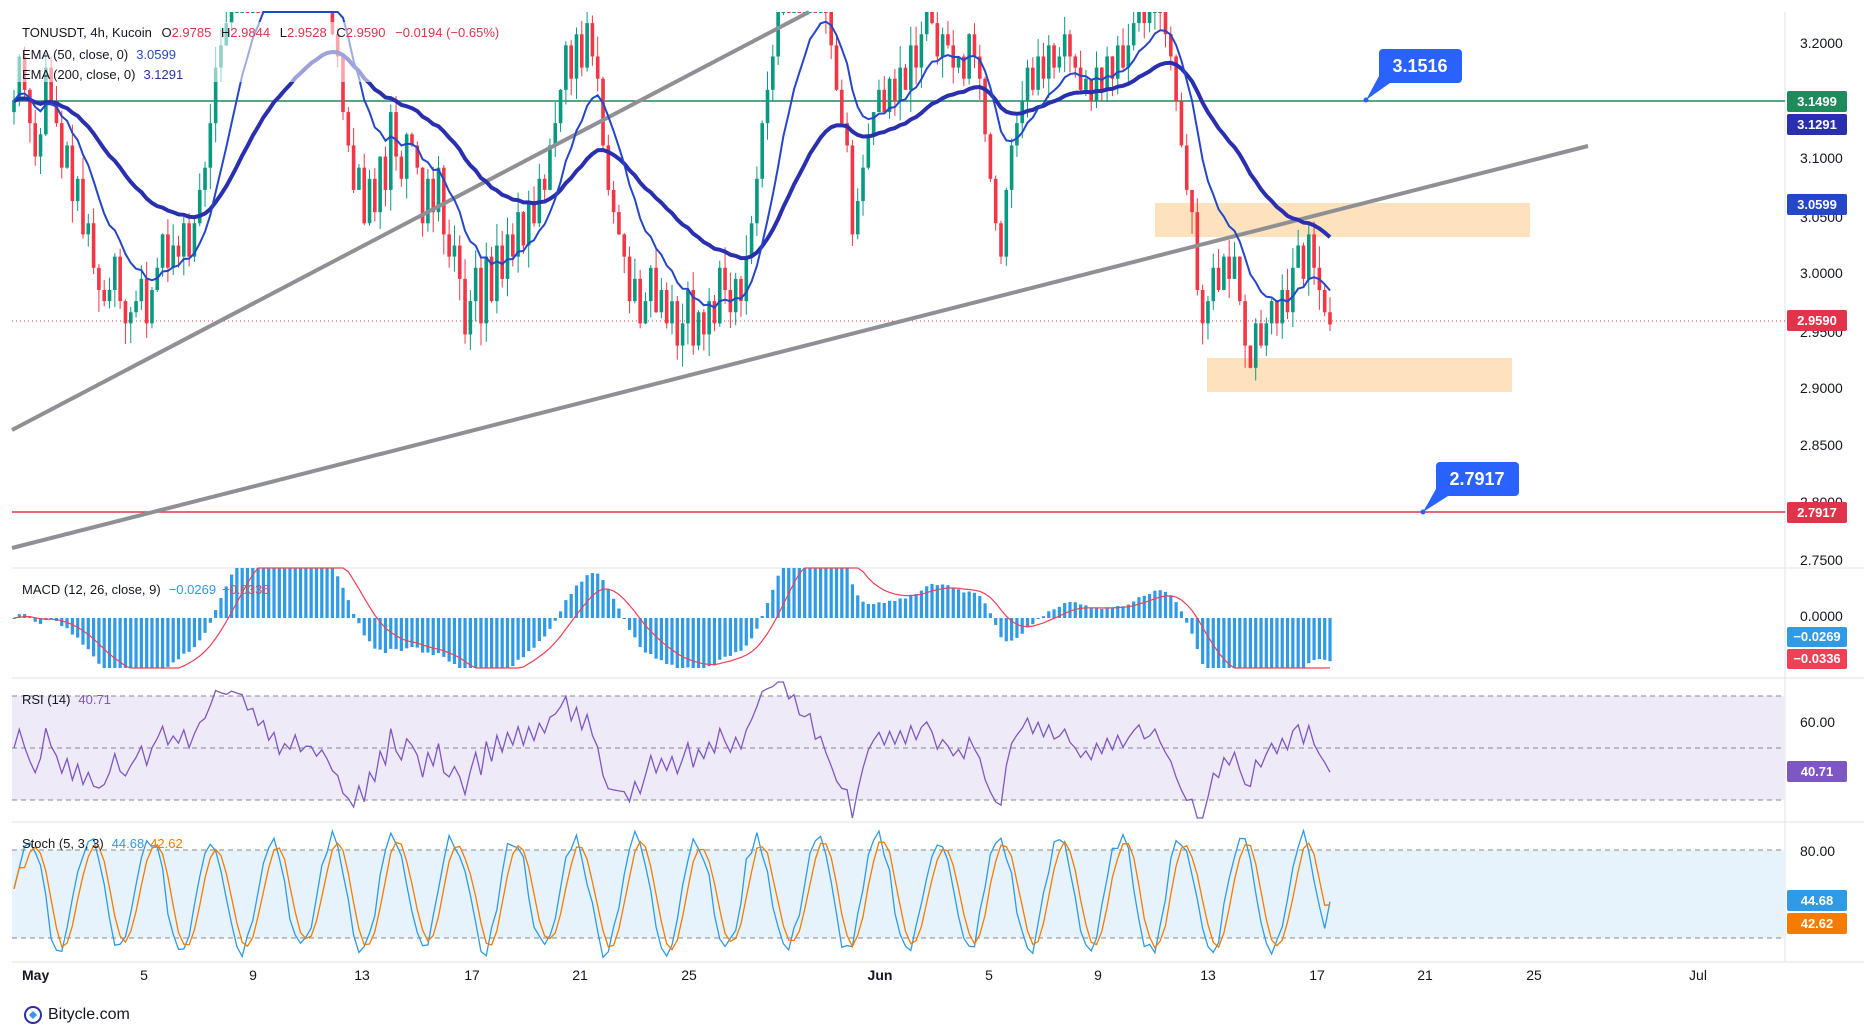 The image size is (1876, 1036). What do you see at coordinates (689, 975) in the screenshot?
I see `time-label: 25` at bounding box center [689, 975].